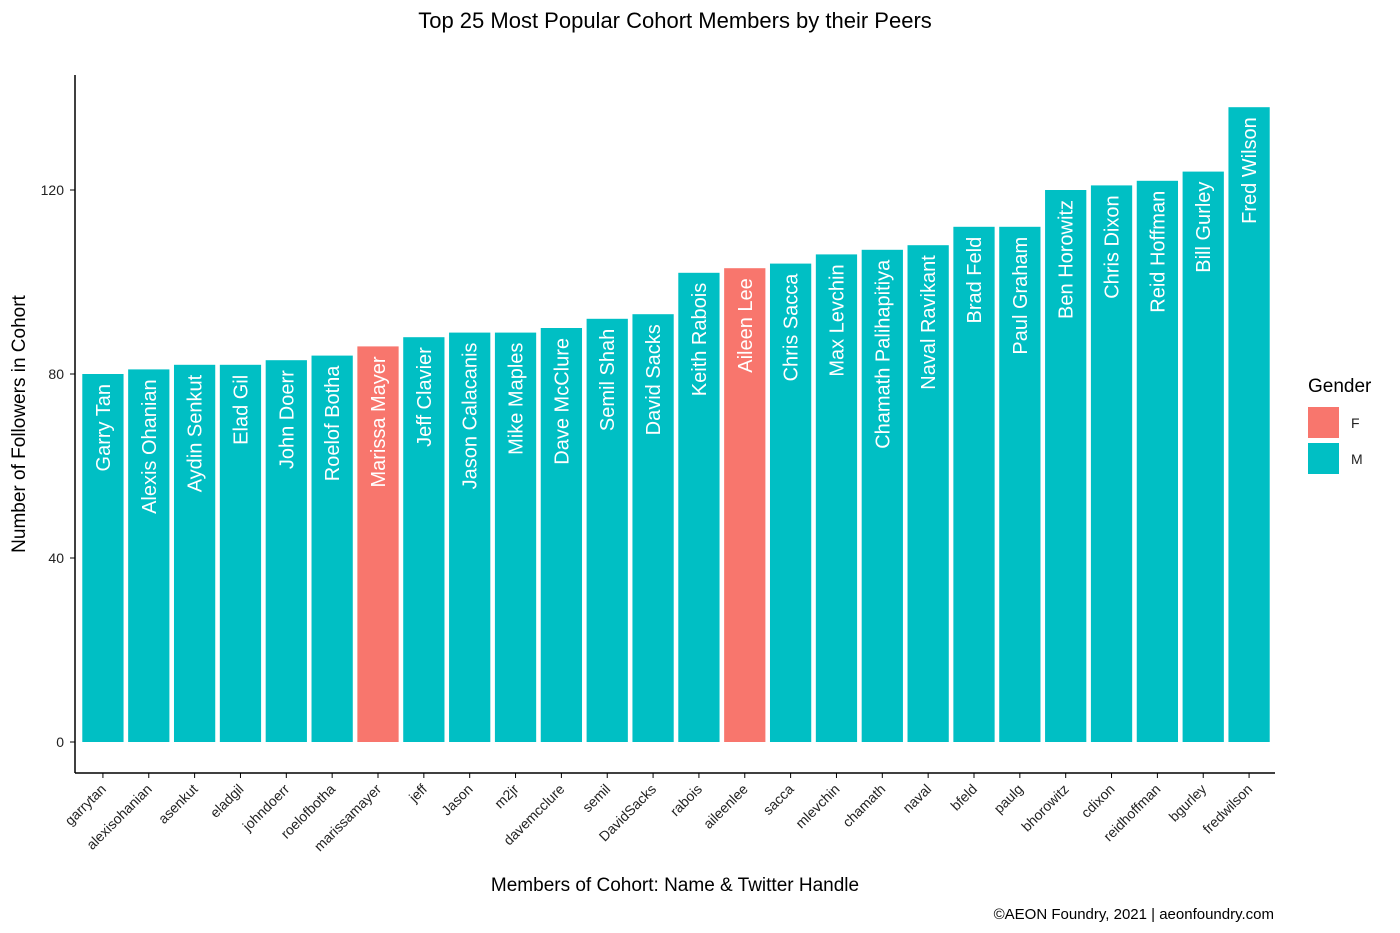 The image size is (1400, 933). Describe the element at coordinates (56, 374) in the screenshot. I see `y-tick-label: 80` at that location.